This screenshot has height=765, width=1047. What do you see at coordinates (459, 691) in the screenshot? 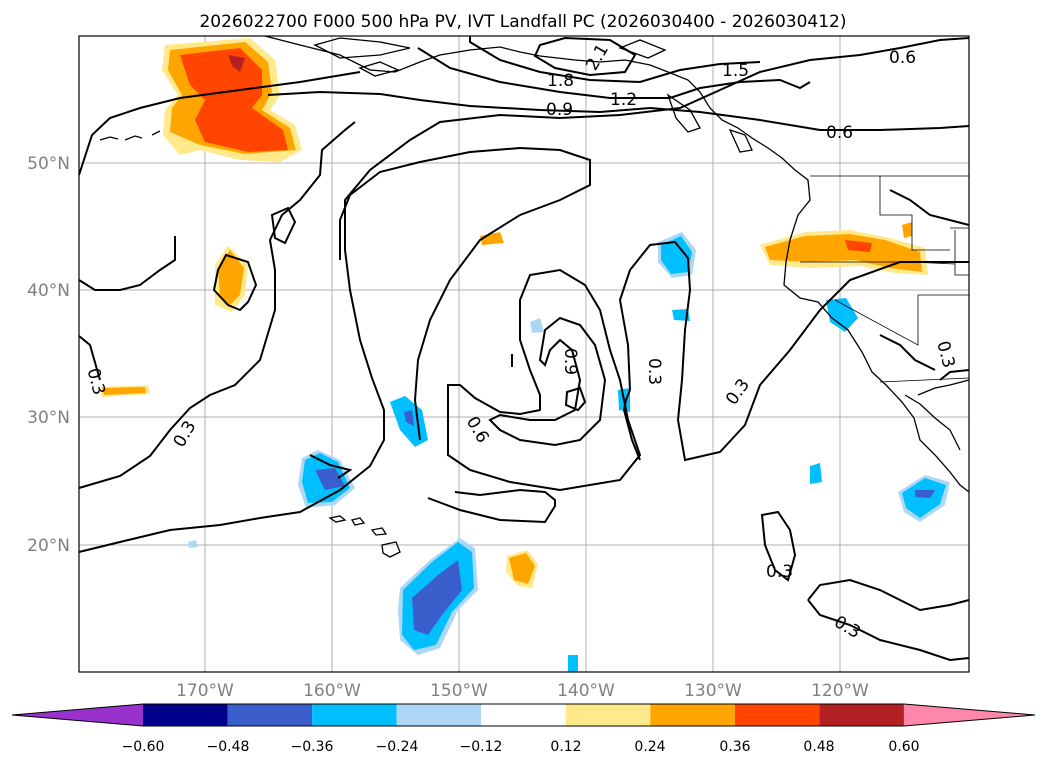
I see `lon-label: 150°W` at bounding box center [459, 691].